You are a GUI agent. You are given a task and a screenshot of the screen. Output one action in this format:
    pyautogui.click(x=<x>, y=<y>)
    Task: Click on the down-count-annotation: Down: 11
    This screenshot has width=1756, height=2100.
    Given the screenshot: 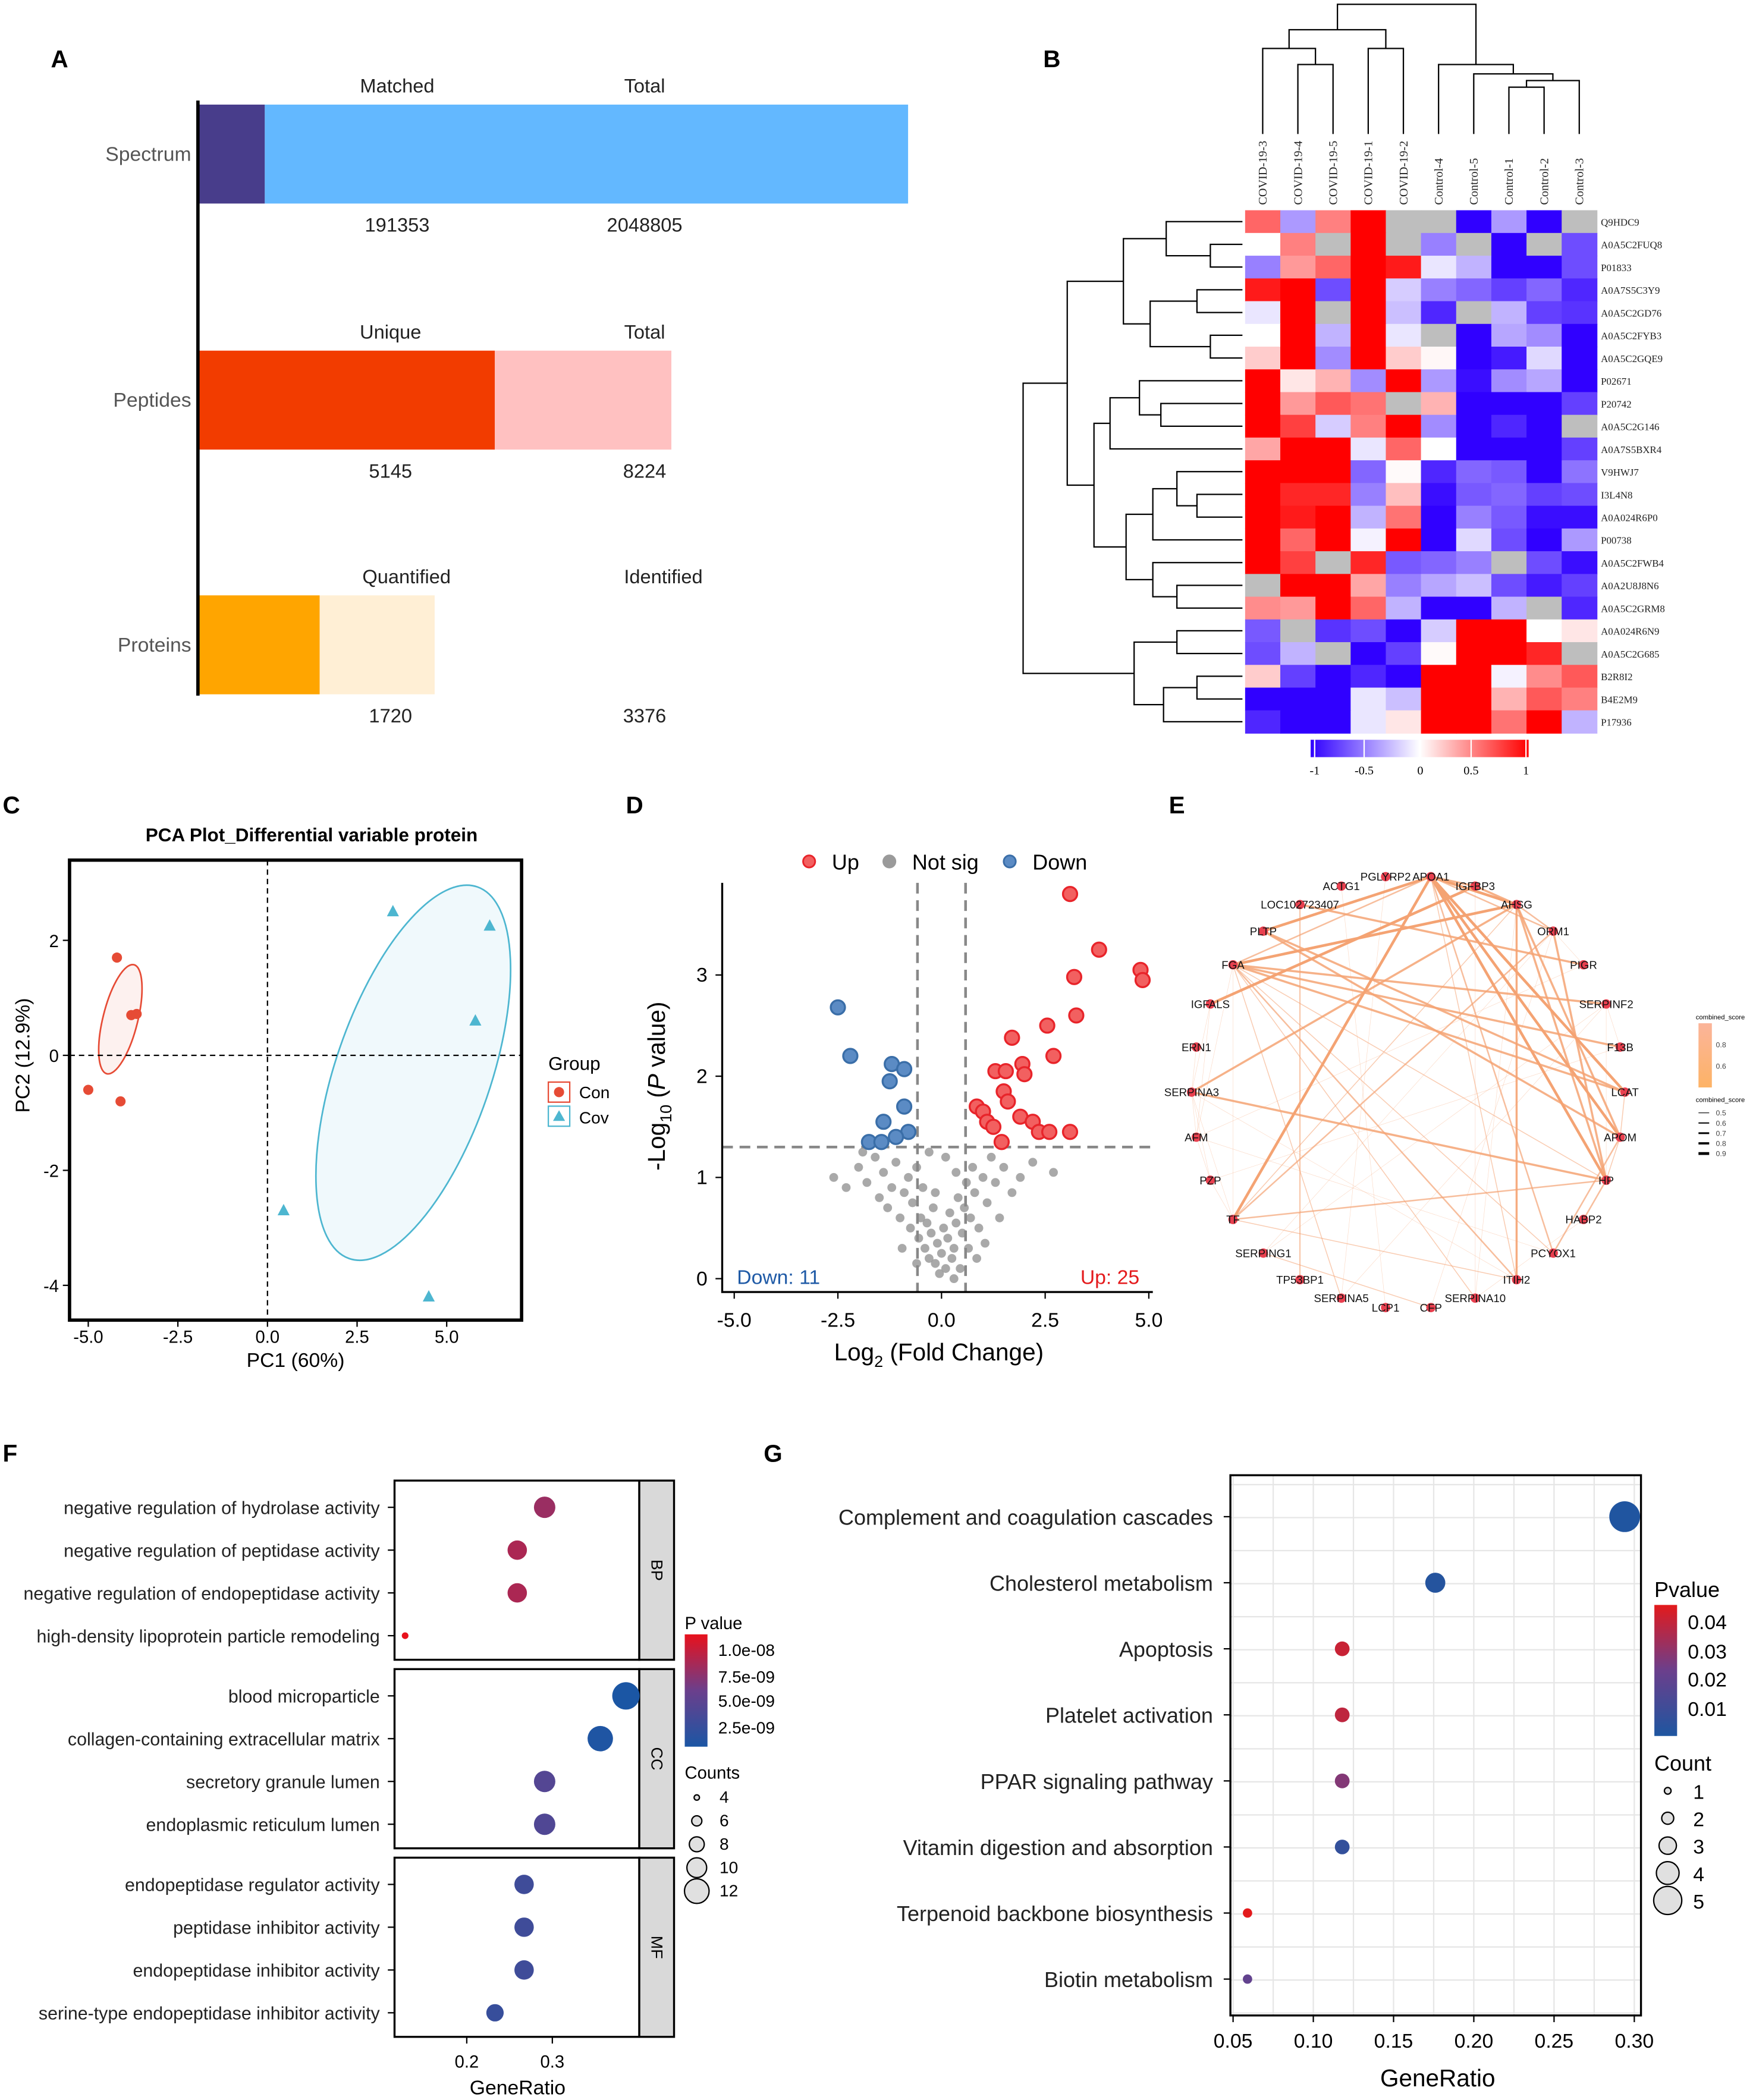 What is the action you would take?
    pyautogui.click(x=778, y=1278)
    